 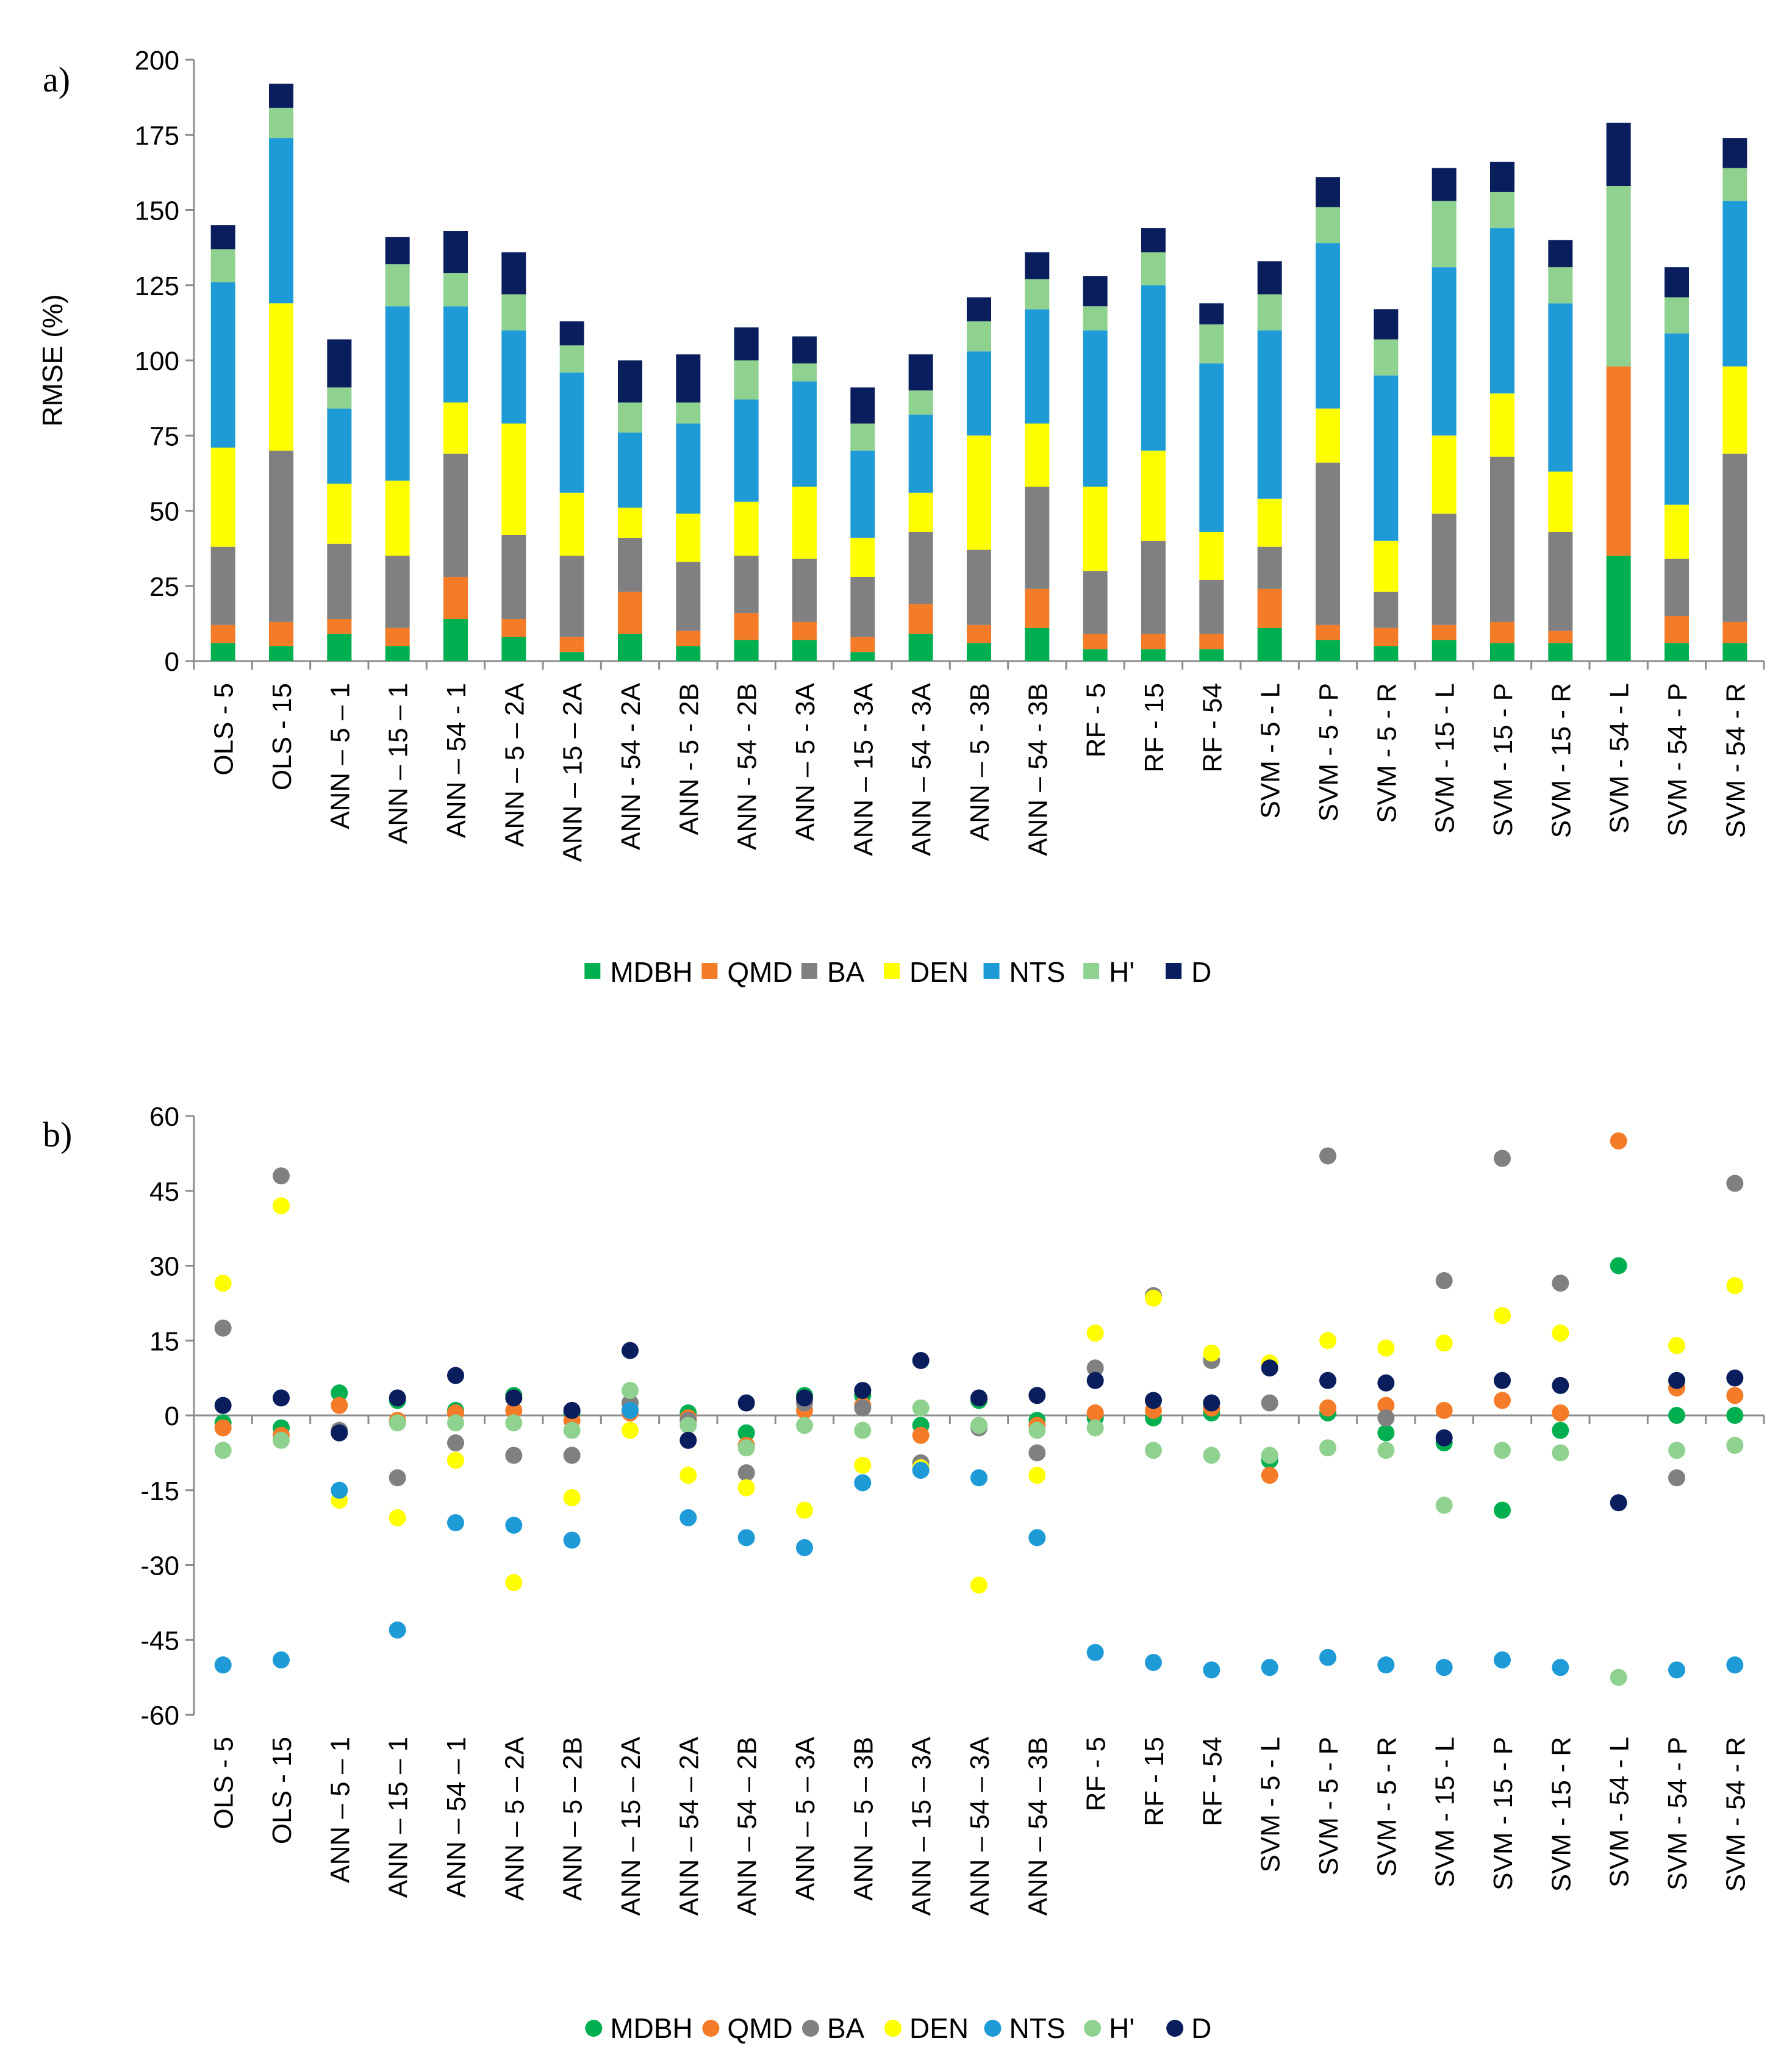 What do you see at coordinates (1037, 972) in the screenshot?
I see `legend-label-nts: NTS` at bounding box center [1037, 972].